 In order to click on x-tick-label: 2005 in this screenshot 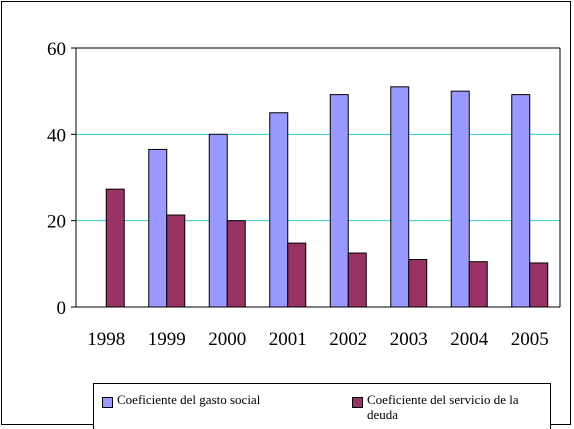, I will do `click(530, 339)`.